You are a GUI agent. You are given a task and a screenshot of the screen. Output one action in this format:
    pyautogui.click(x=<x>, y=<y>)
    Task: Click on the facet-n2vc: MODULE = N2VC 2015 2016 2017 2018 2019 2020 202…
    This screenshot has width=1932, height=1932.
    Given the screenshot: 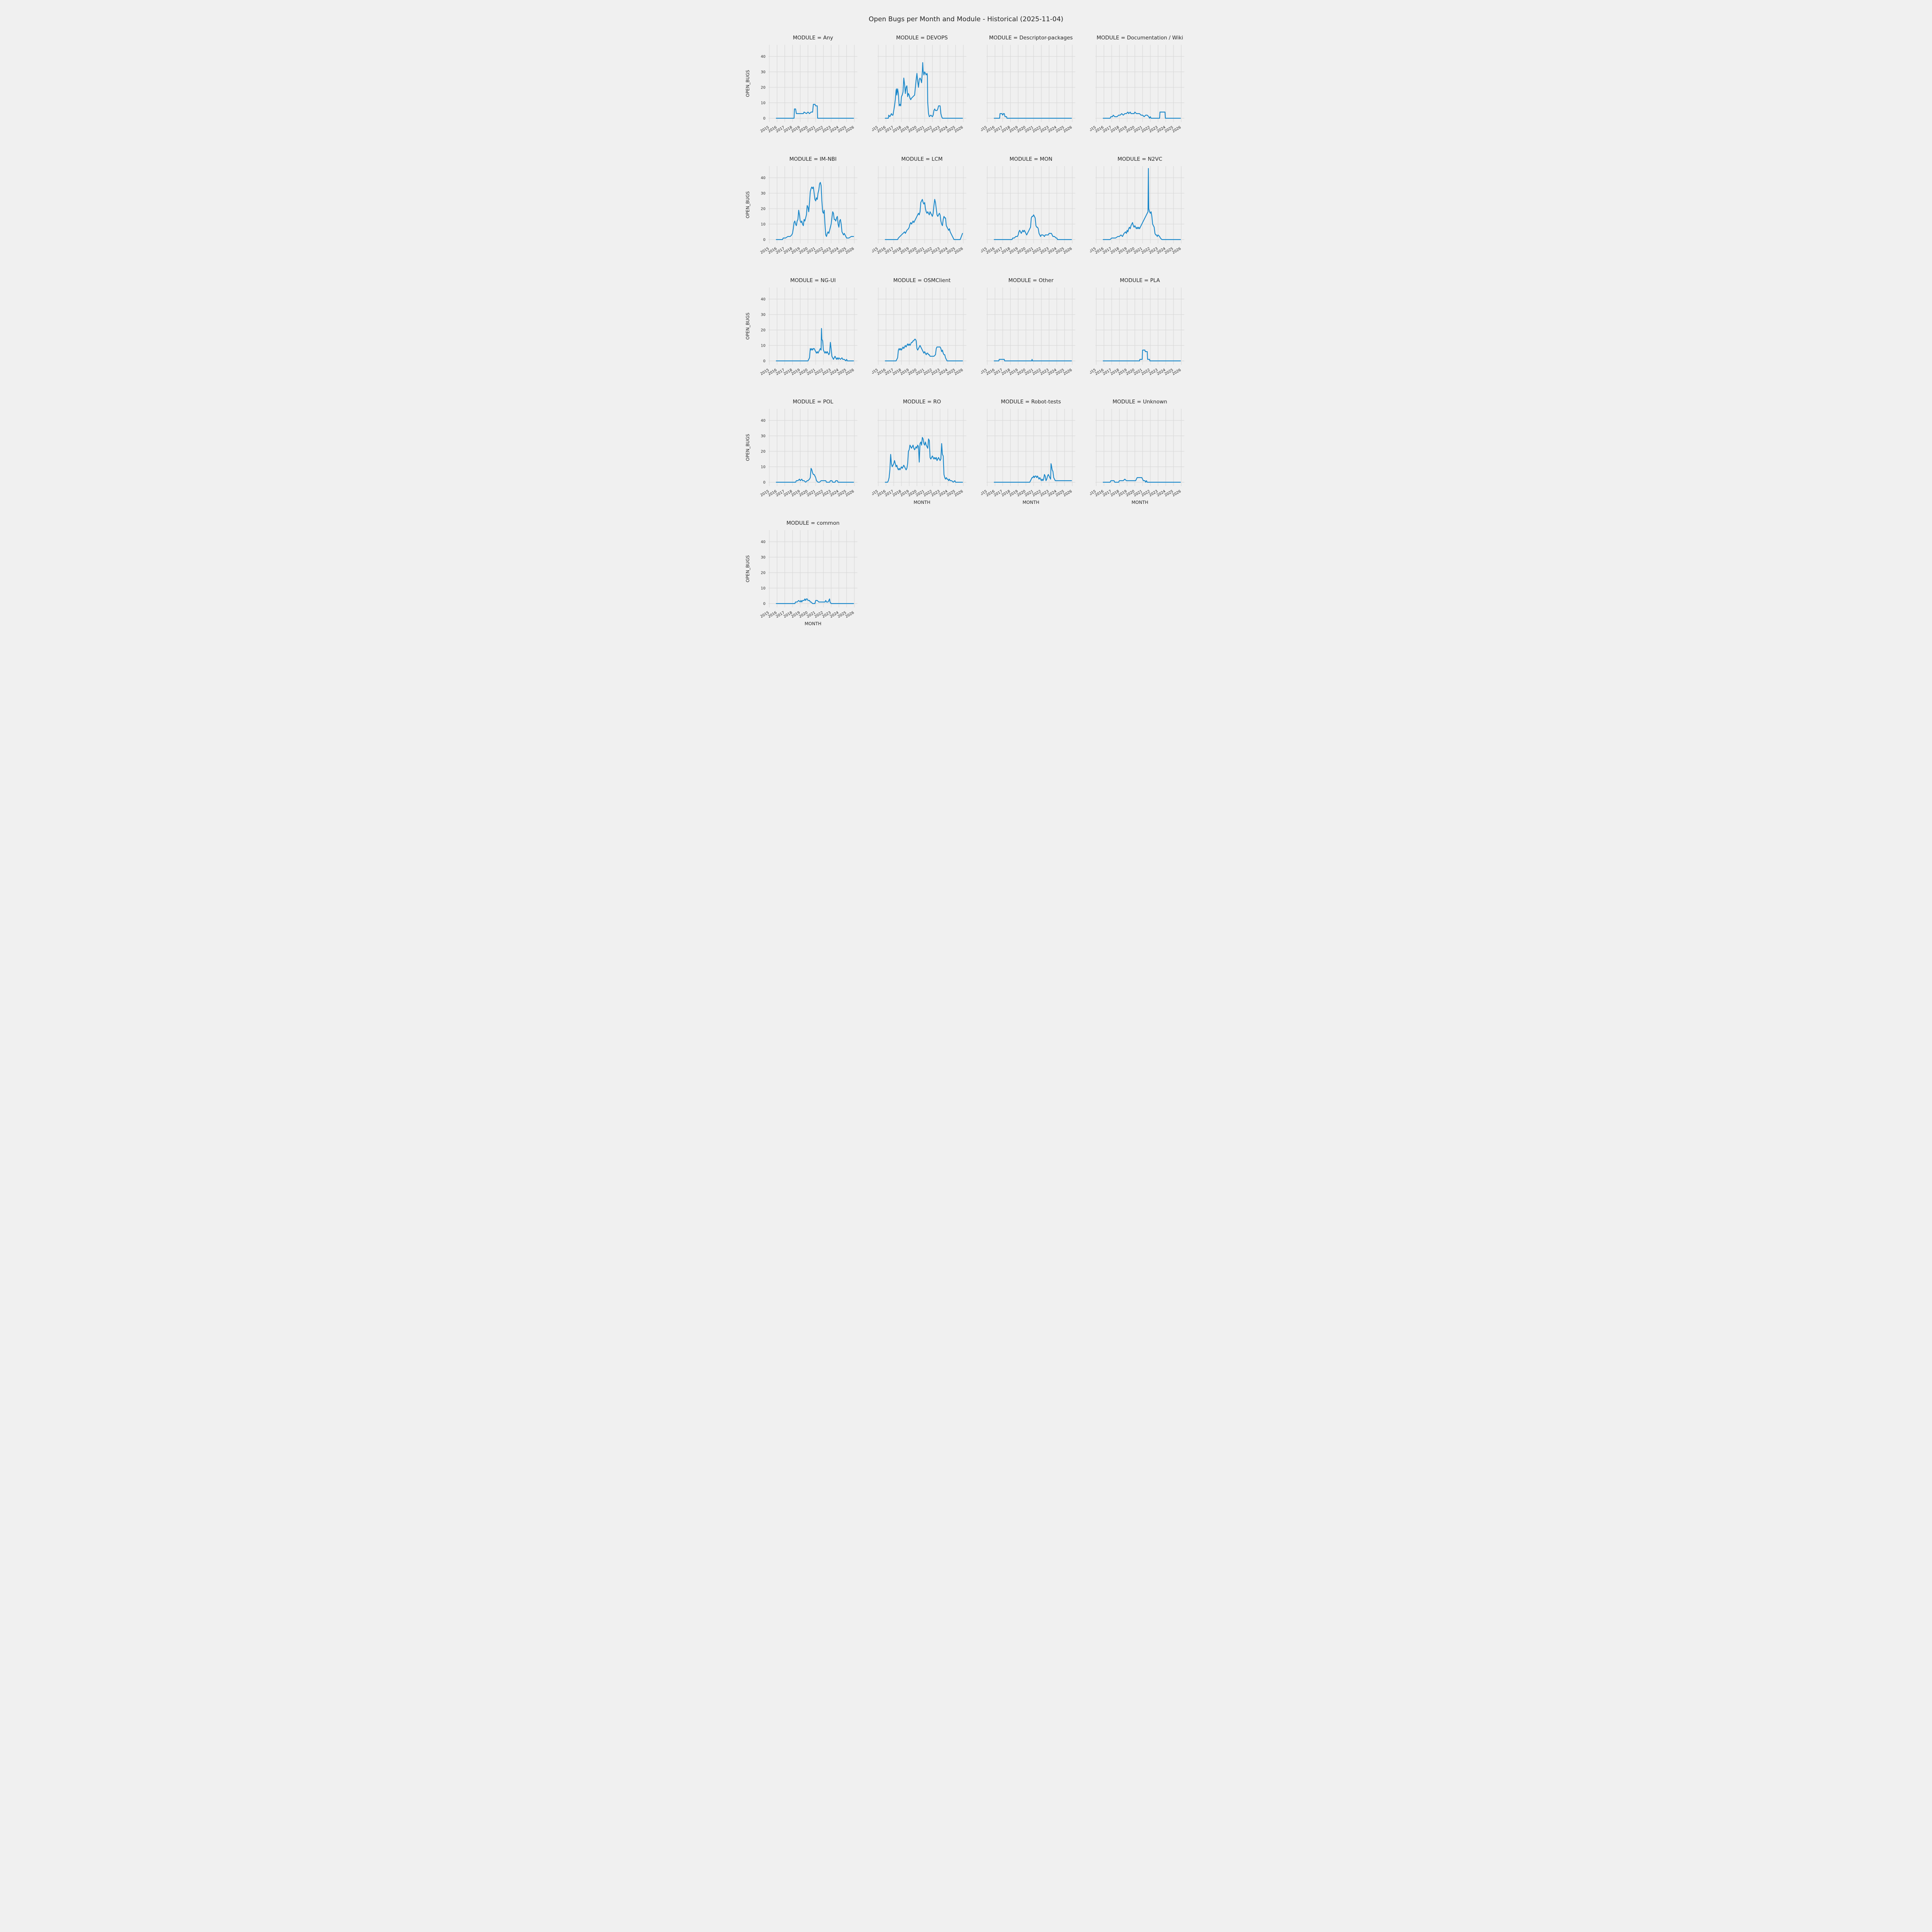 What is the action you would take?
    pyautogui.click(x=1139, y=210)
    